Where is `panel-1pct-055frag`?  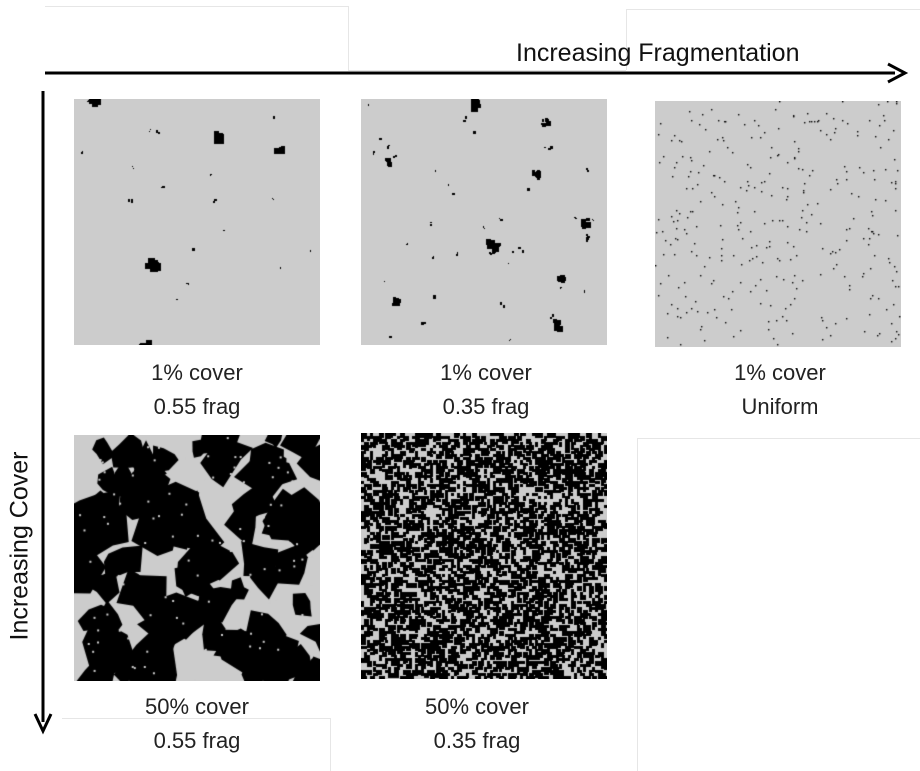 panel-1pct-055frag is located at coordinates (197, 222).